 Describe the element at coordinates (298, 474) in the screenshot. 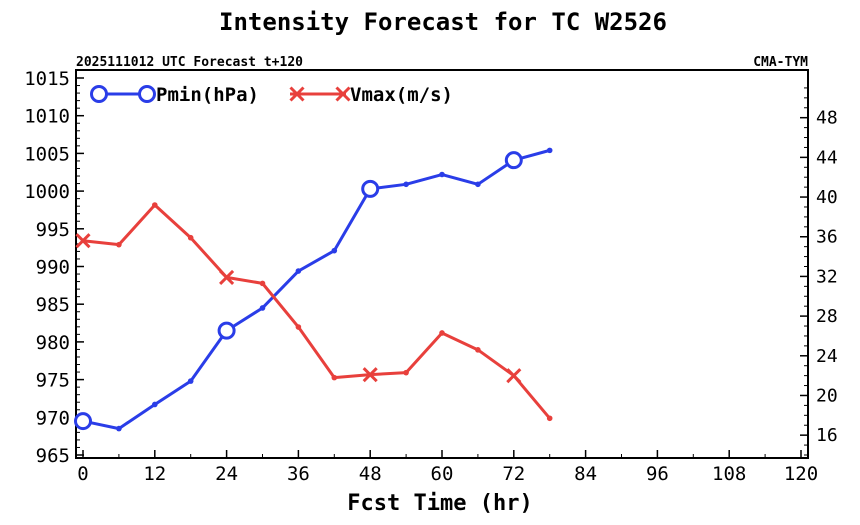

I see `x-tick-label: 36` at that location.